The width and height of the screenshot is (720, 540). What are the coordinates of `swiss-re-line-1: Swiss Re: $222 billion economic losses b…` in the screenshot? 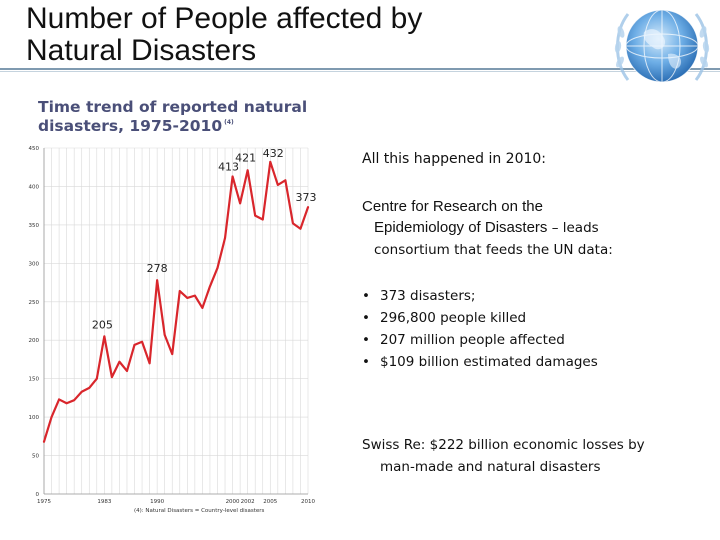 It's located at (503, 445).